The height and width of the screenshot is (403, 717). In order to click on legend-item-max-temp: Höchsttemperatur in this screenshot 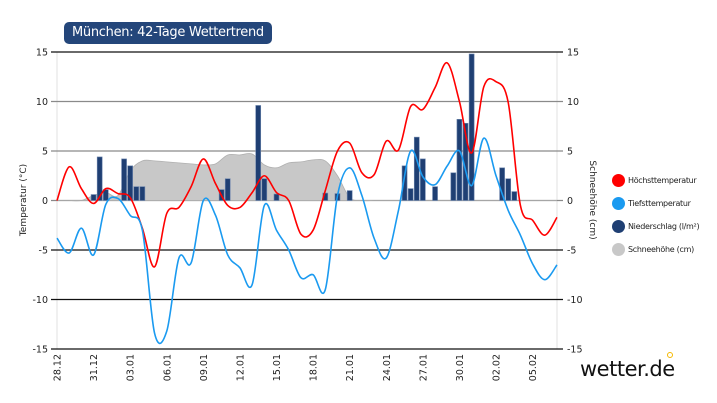, I will do `click(654, 180)`.